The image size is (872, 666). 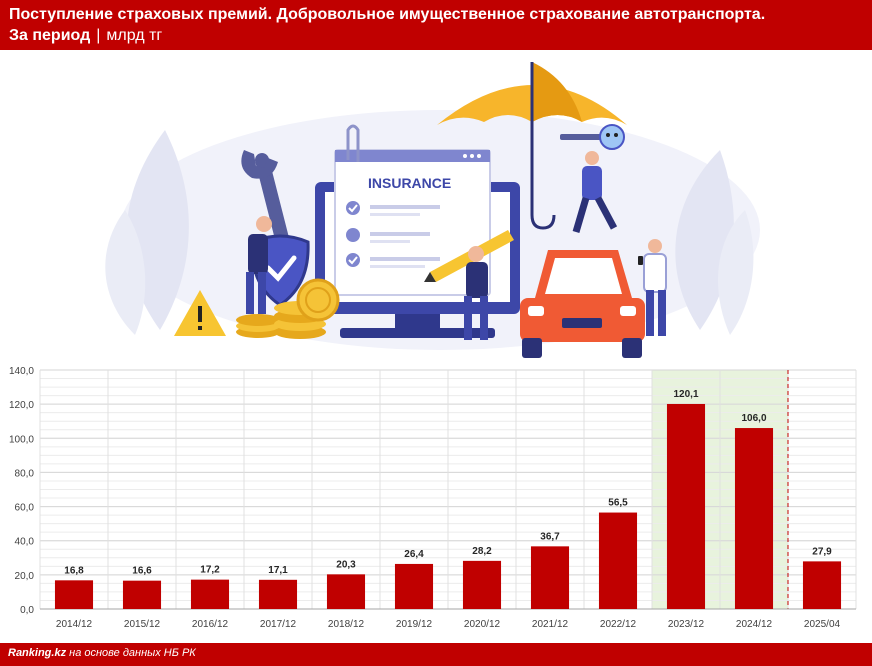 What do you see at coordinates (74, 570) in the screenshot?
I see `data-label: 16,8` at bounding box center [74, 570].